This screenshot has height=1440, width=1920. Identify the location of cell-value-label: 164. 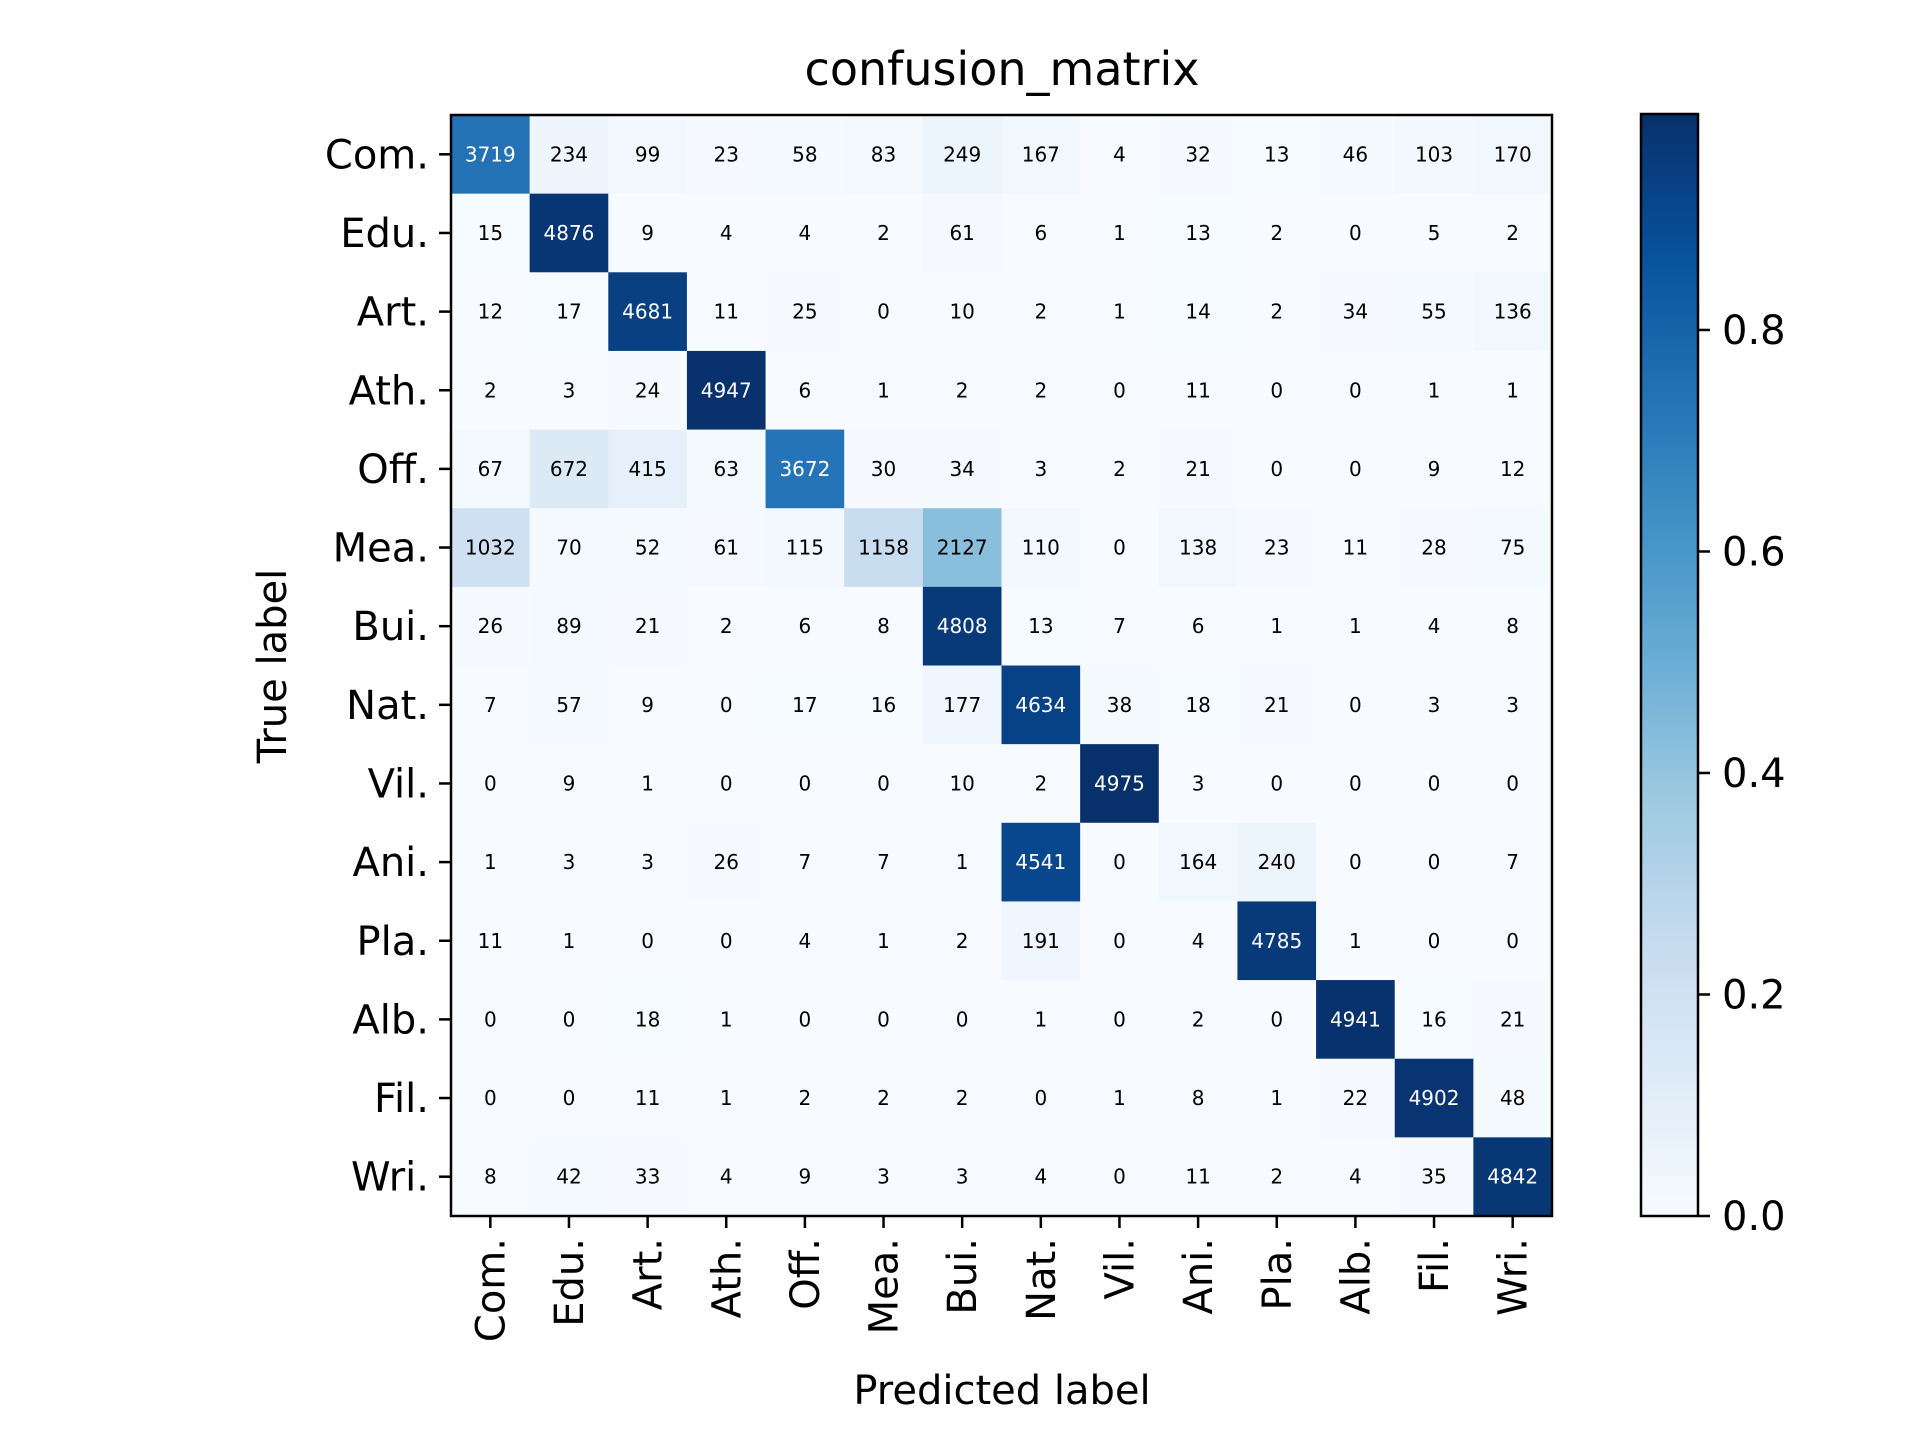
(1198, 862).